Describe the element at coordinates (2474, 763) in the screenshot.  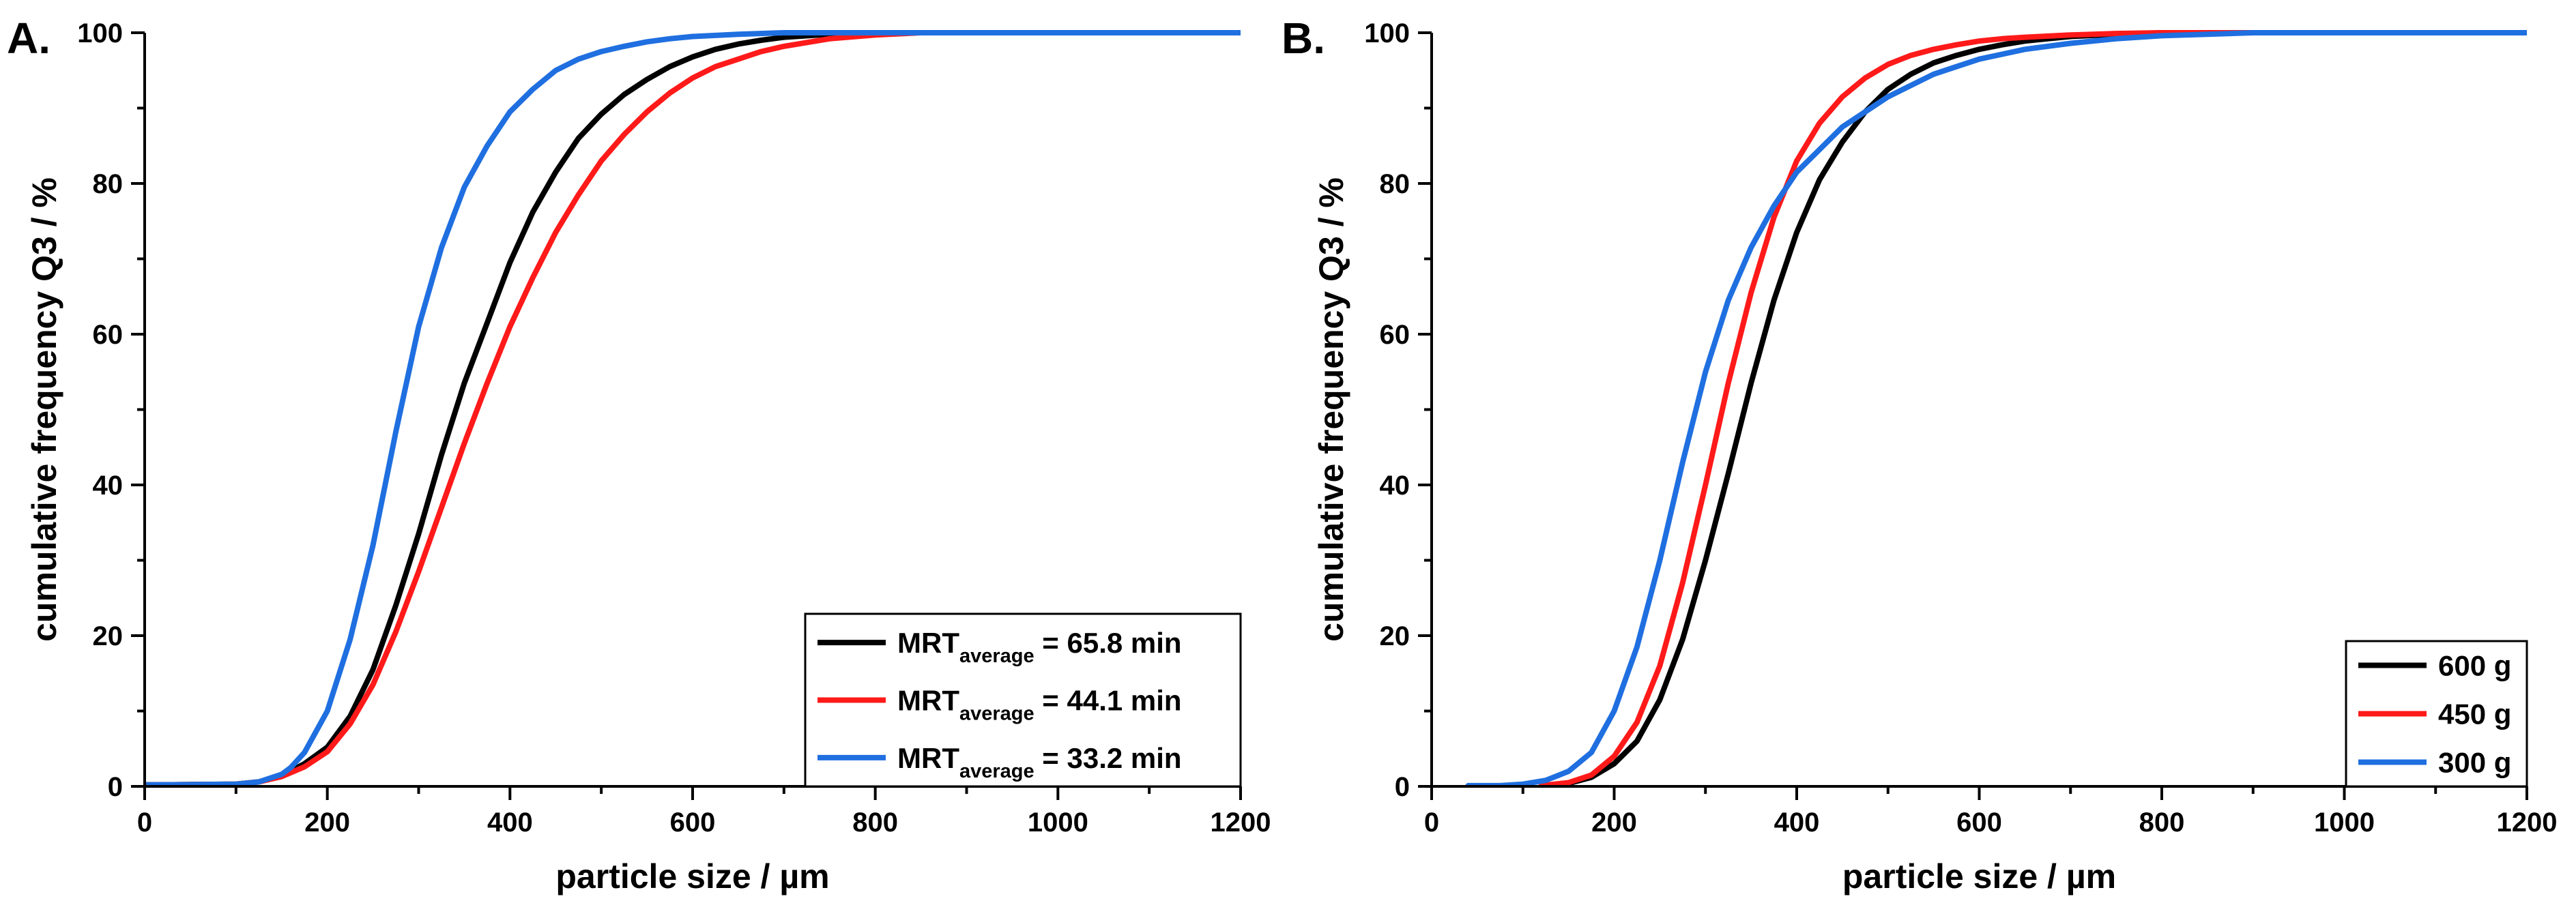
I see `legend-label-3: 300 g` at that location.